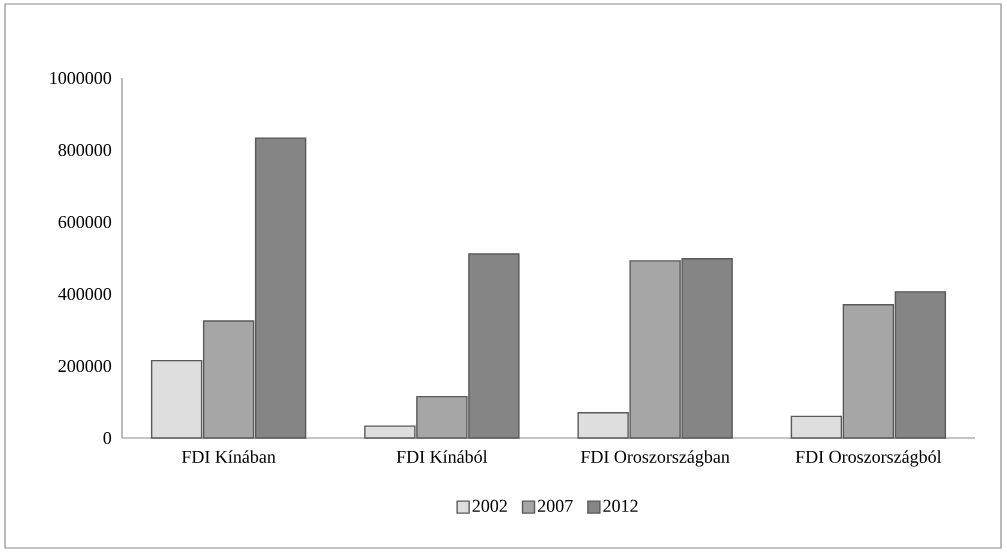  Describe the element at coordinates (228, 456) in the screenshot. I see `x-tick-label: FDI Kínában` at that location.